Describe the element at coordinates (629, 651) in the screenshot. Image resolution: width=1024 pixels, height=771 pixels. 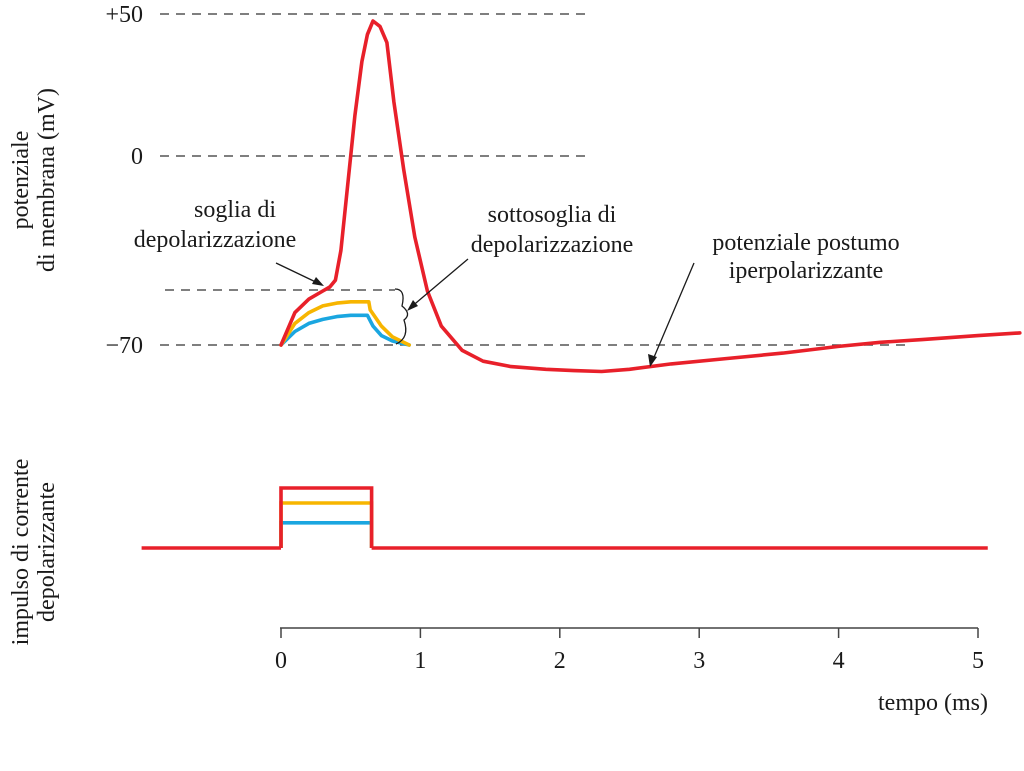
I see `time-axis-ticks: 0 1 2 3 4 5` at that location.